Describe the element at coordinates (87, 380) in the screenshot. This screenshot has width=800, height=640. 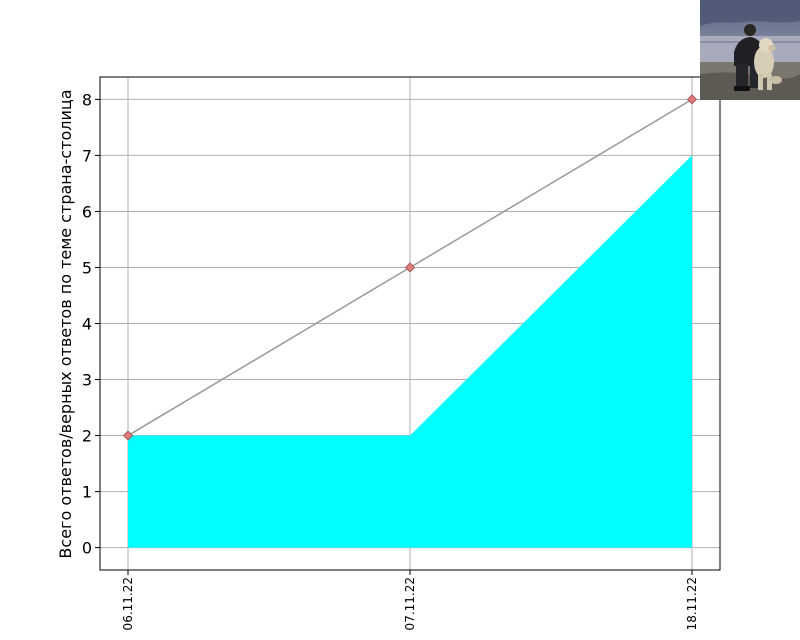
I see `y-tick-label: 3` at that location.